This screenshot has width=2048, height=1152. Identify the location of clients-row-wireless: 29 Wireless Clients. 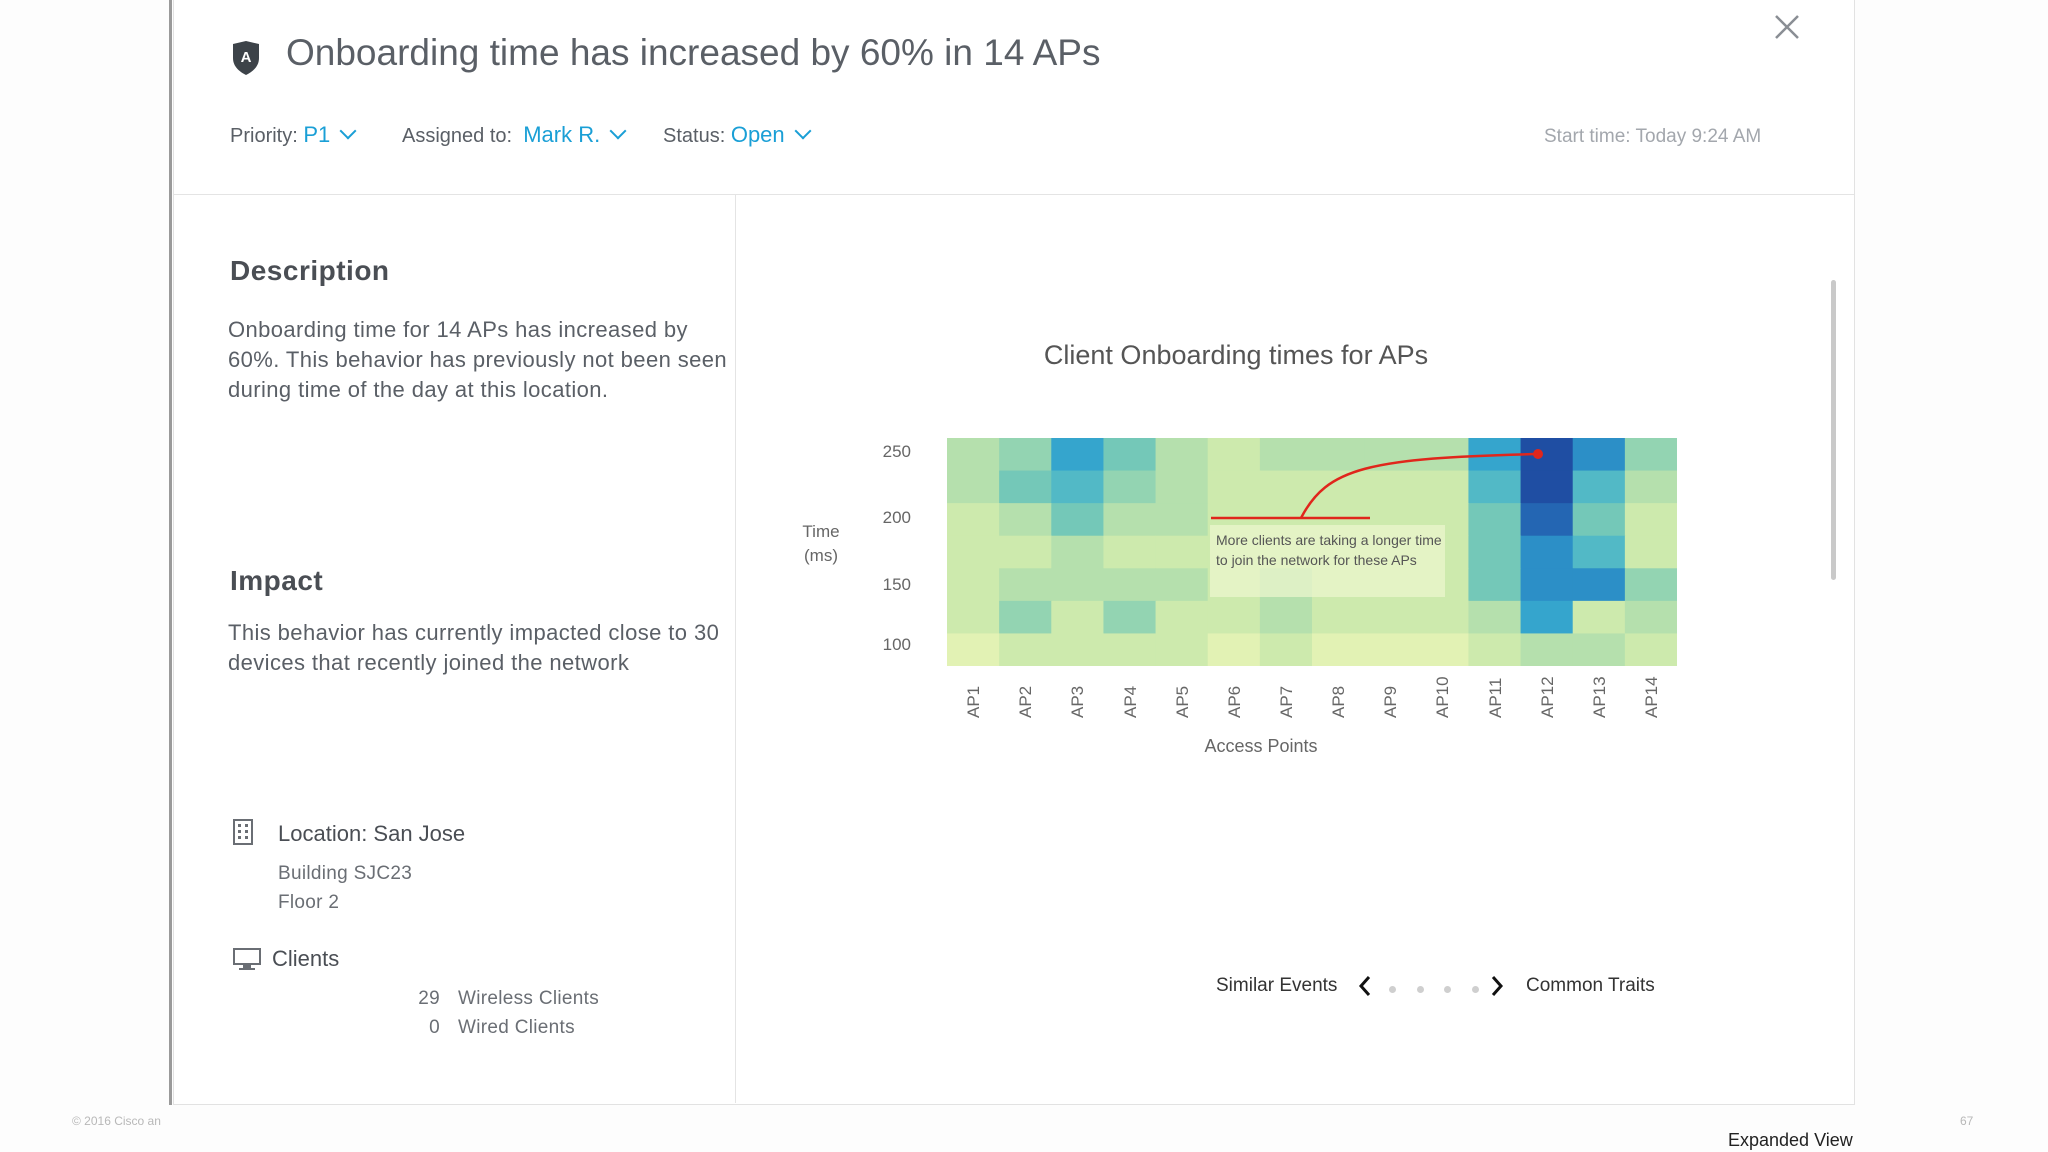
(505, 999).